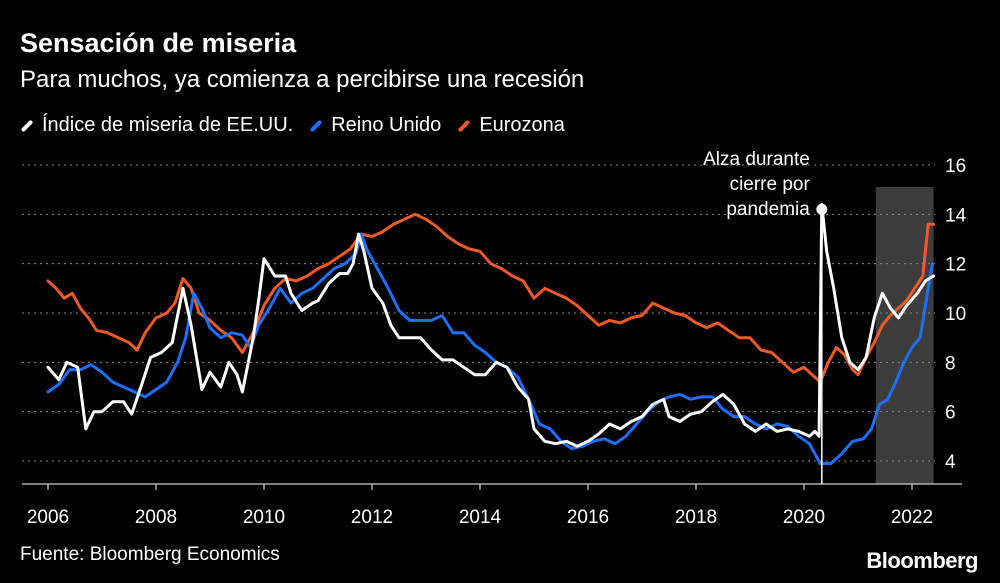 This screenshot has height=583, width=1000. What do you see at coordinates (480, 517) in the screenshot?
I see `x-tick-label-2014: 2014` at bounding box center [480, 517].